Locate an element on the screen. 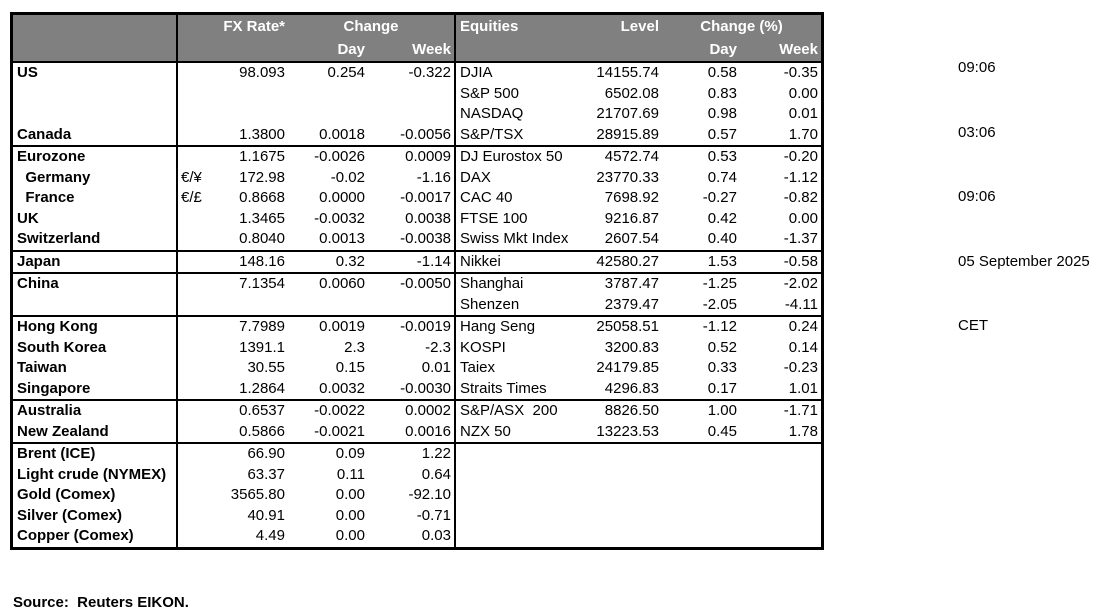 The height and width of the screenshot is (609, 1102). country-label: Eurozone is located at coordinates (95, 157).